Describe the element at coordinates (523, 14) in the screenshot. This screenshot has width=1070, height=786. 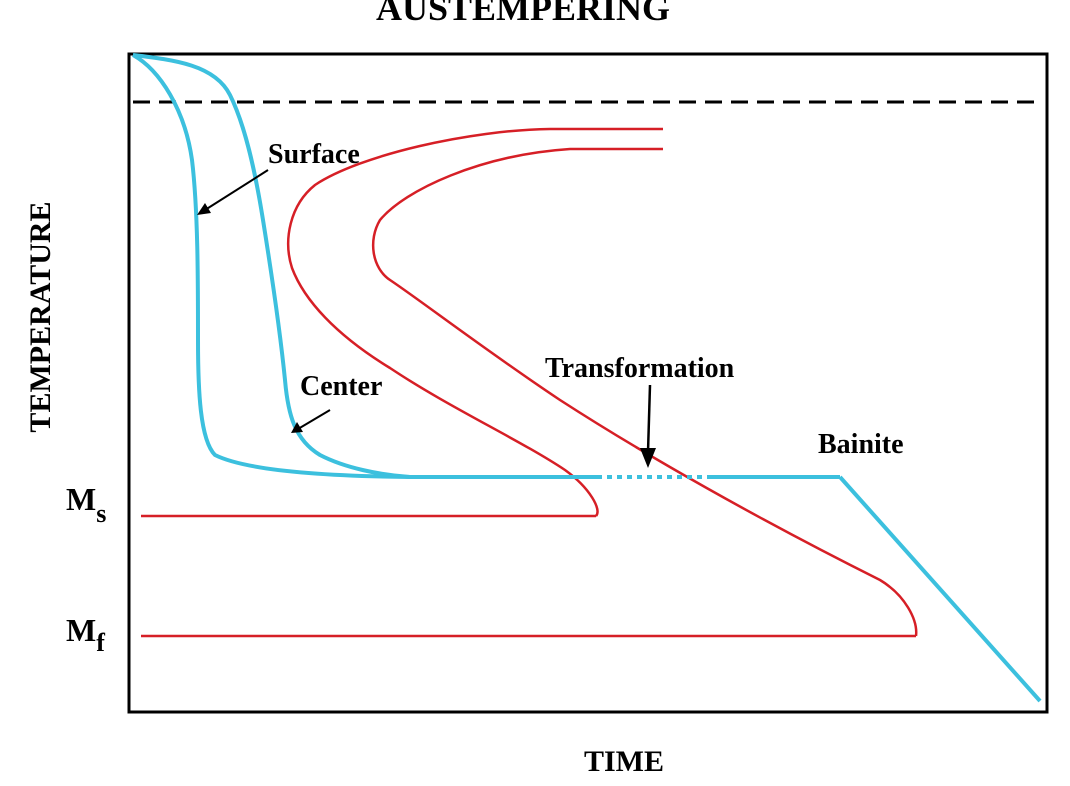
I see `diagram-title: AUSTEMPERING` at that location.